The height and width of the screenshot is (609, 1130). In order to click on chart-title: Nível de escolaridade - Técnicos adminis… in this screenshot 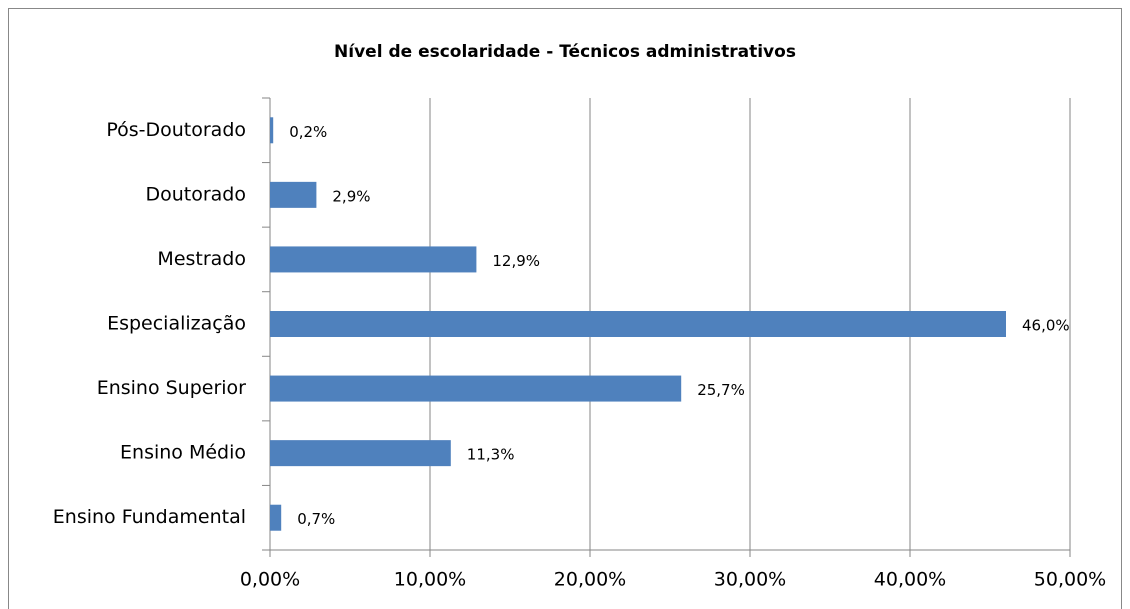, I will do `click(565, 52)`.